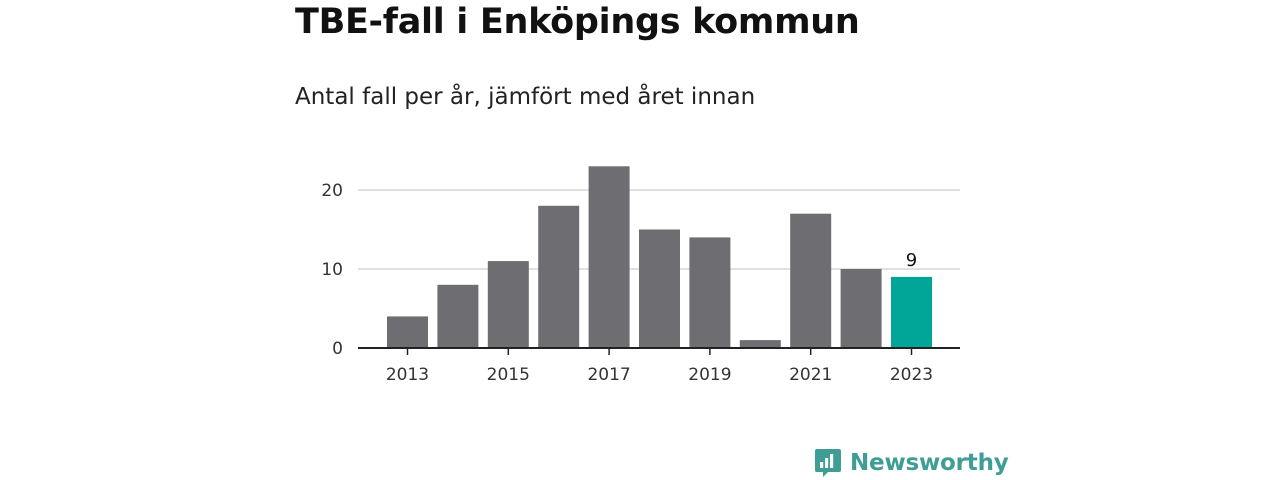 The image size is (1280, 480). I want to click on y-tick-label: 20, so click(332, 191).